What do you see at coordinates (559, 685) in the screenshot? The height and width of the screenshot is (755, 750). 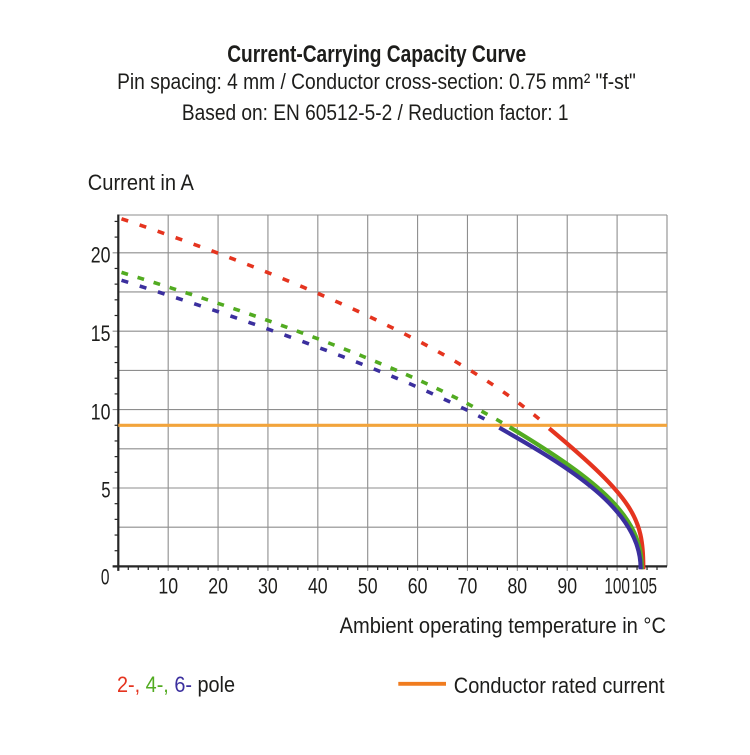 I see `svg-text: Conductor rated current` at bounding box center [559, 685].